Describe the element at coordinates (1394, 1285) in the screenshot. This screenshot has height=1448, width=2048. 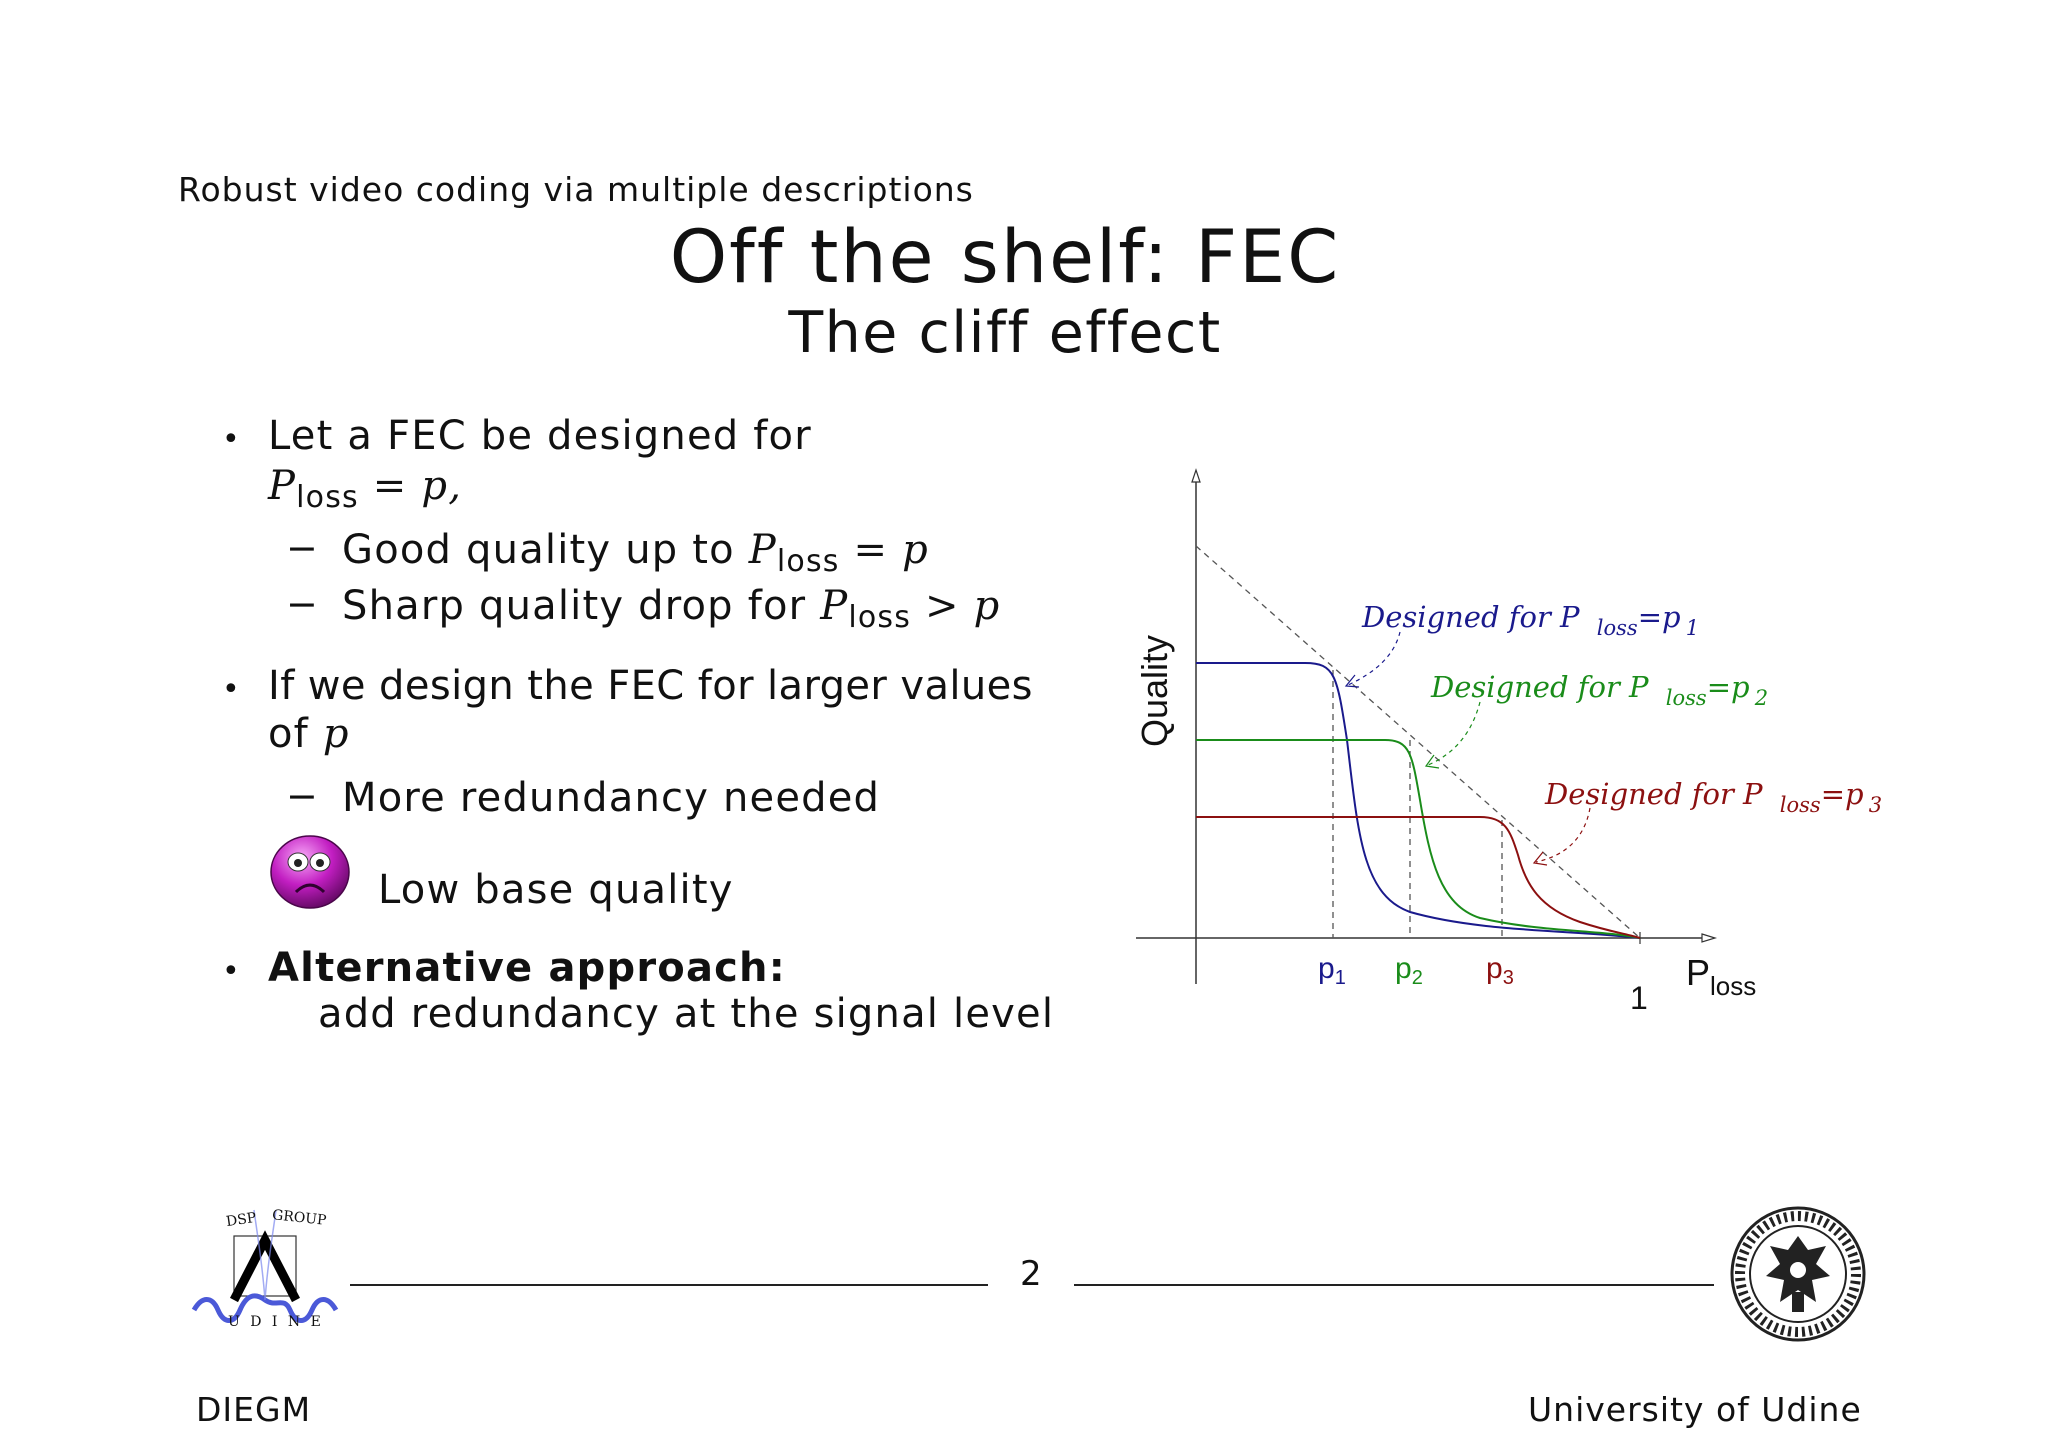
I see `footer-rule-right` at that location.